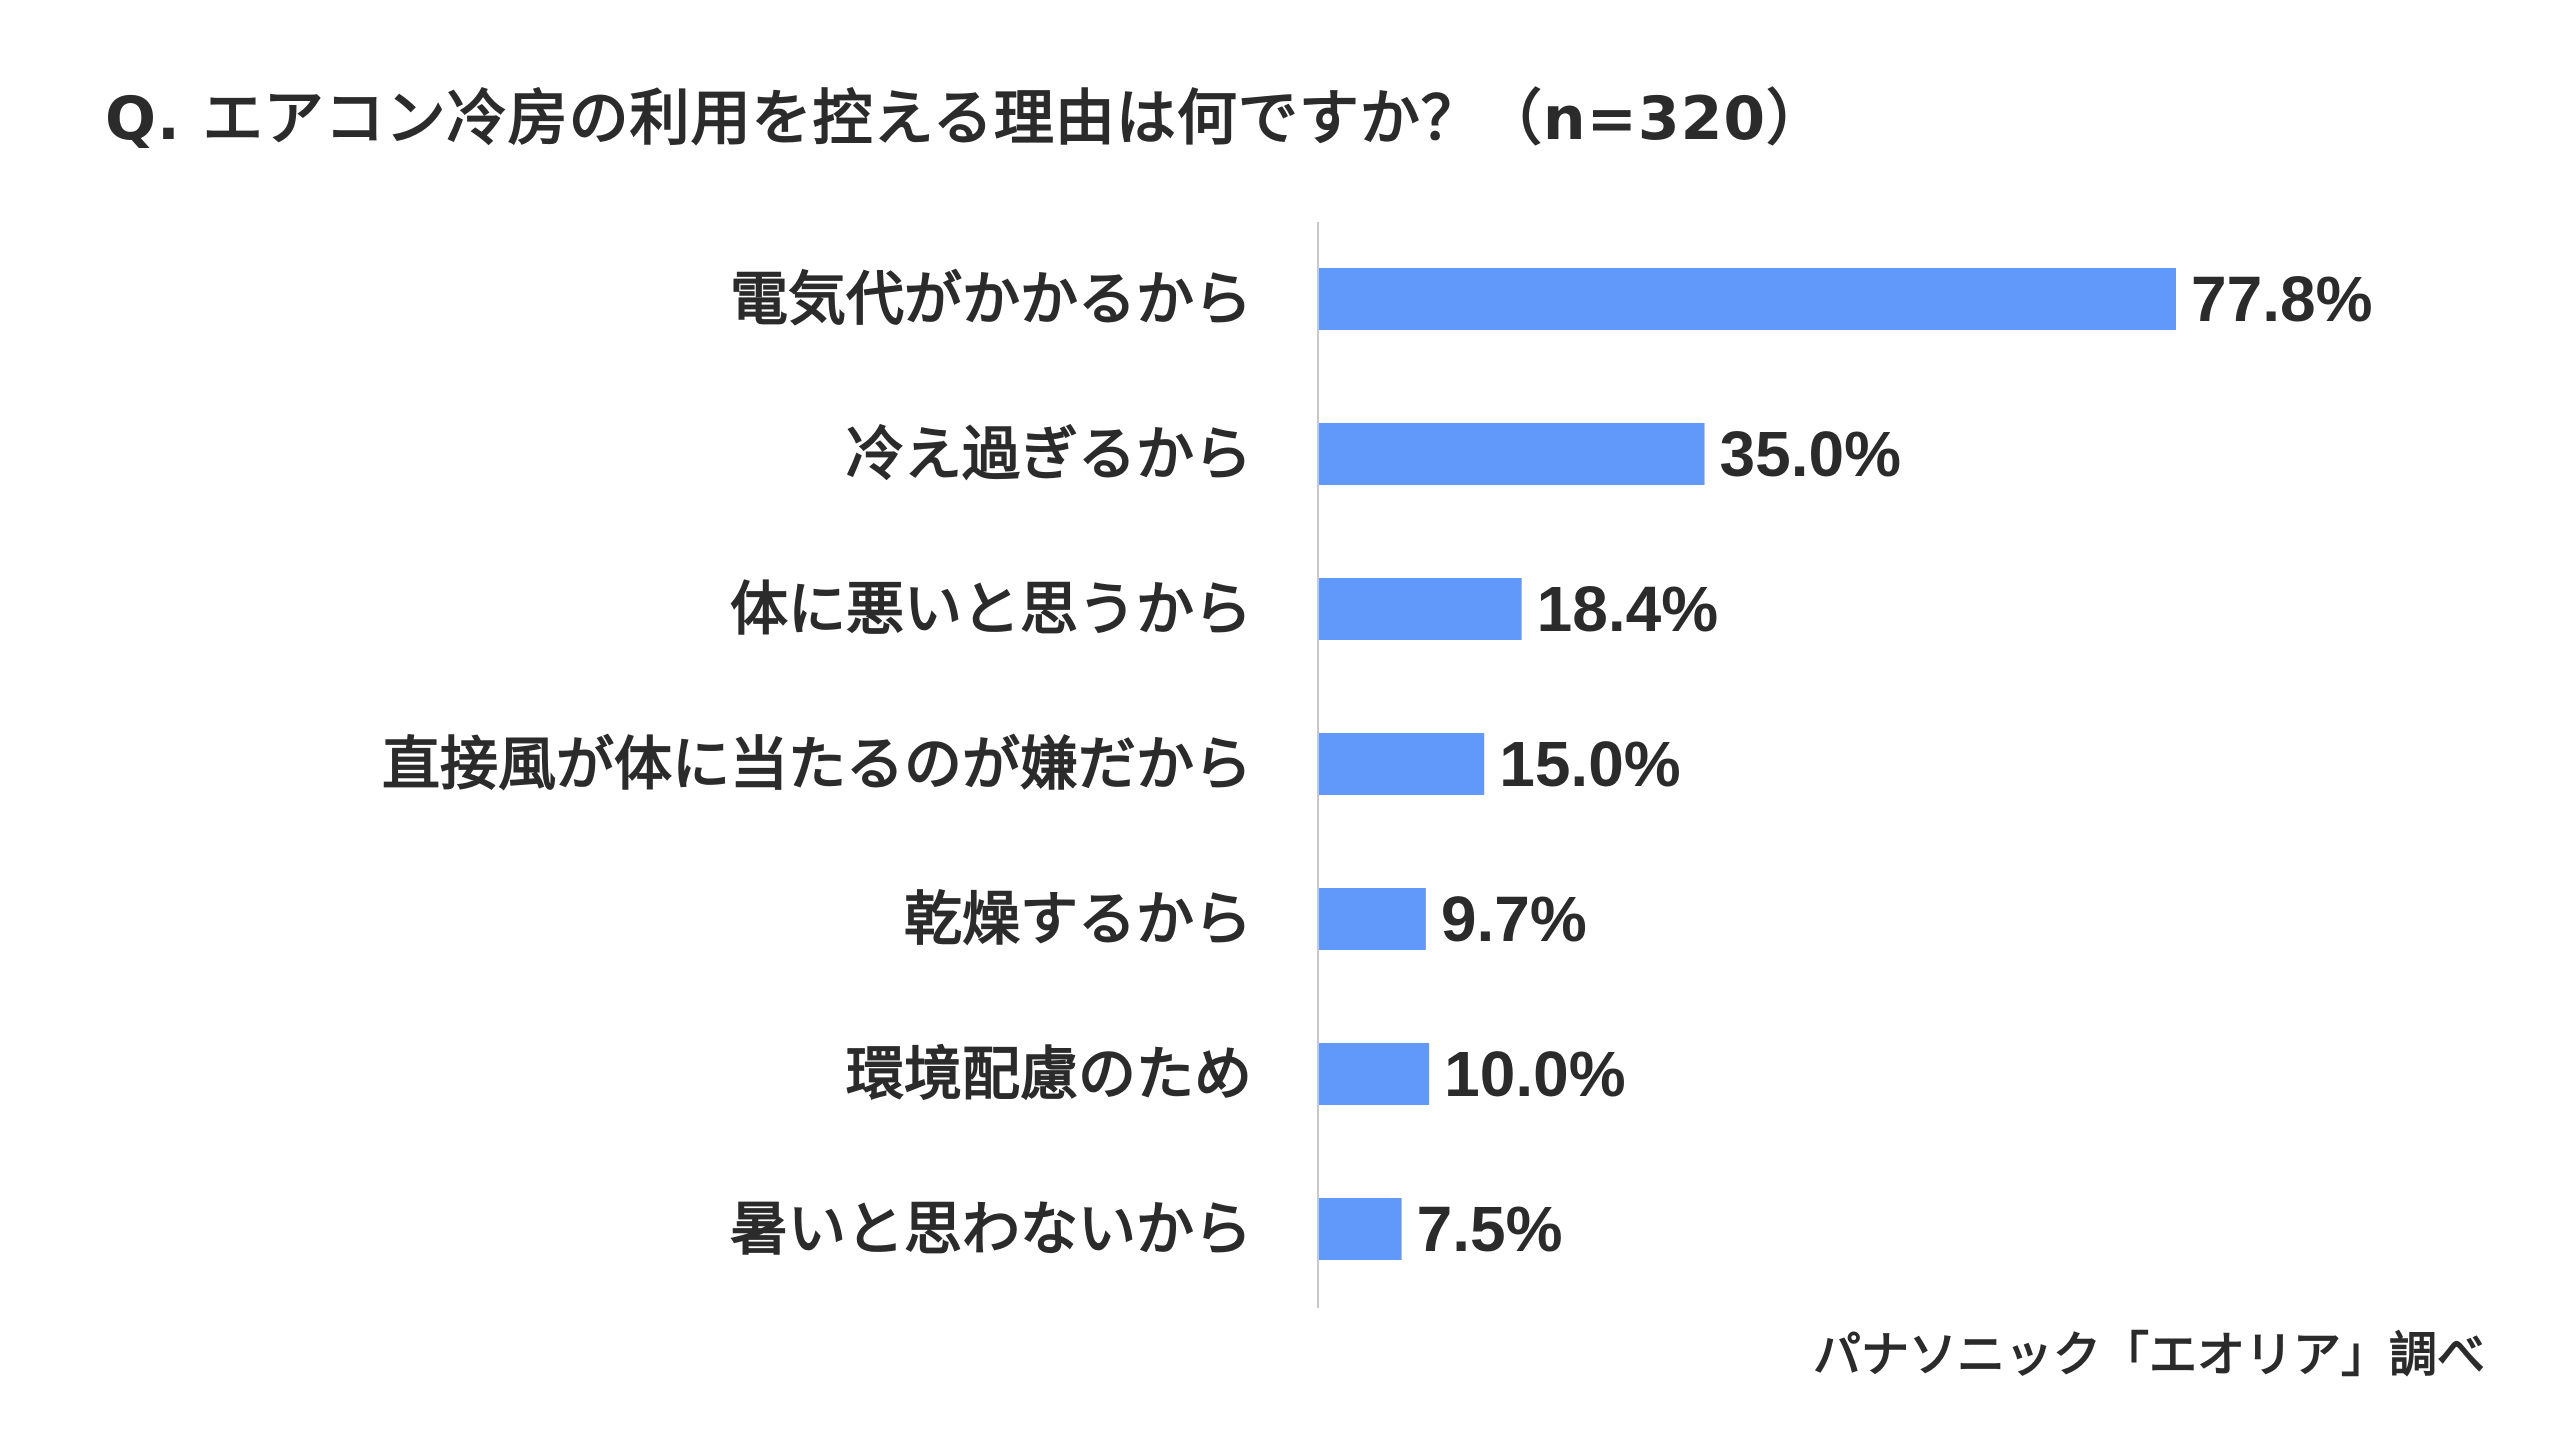 This screenshot has width=2560, height=1440. I want to click on data-label: 18.4%, so click(1627, 609).